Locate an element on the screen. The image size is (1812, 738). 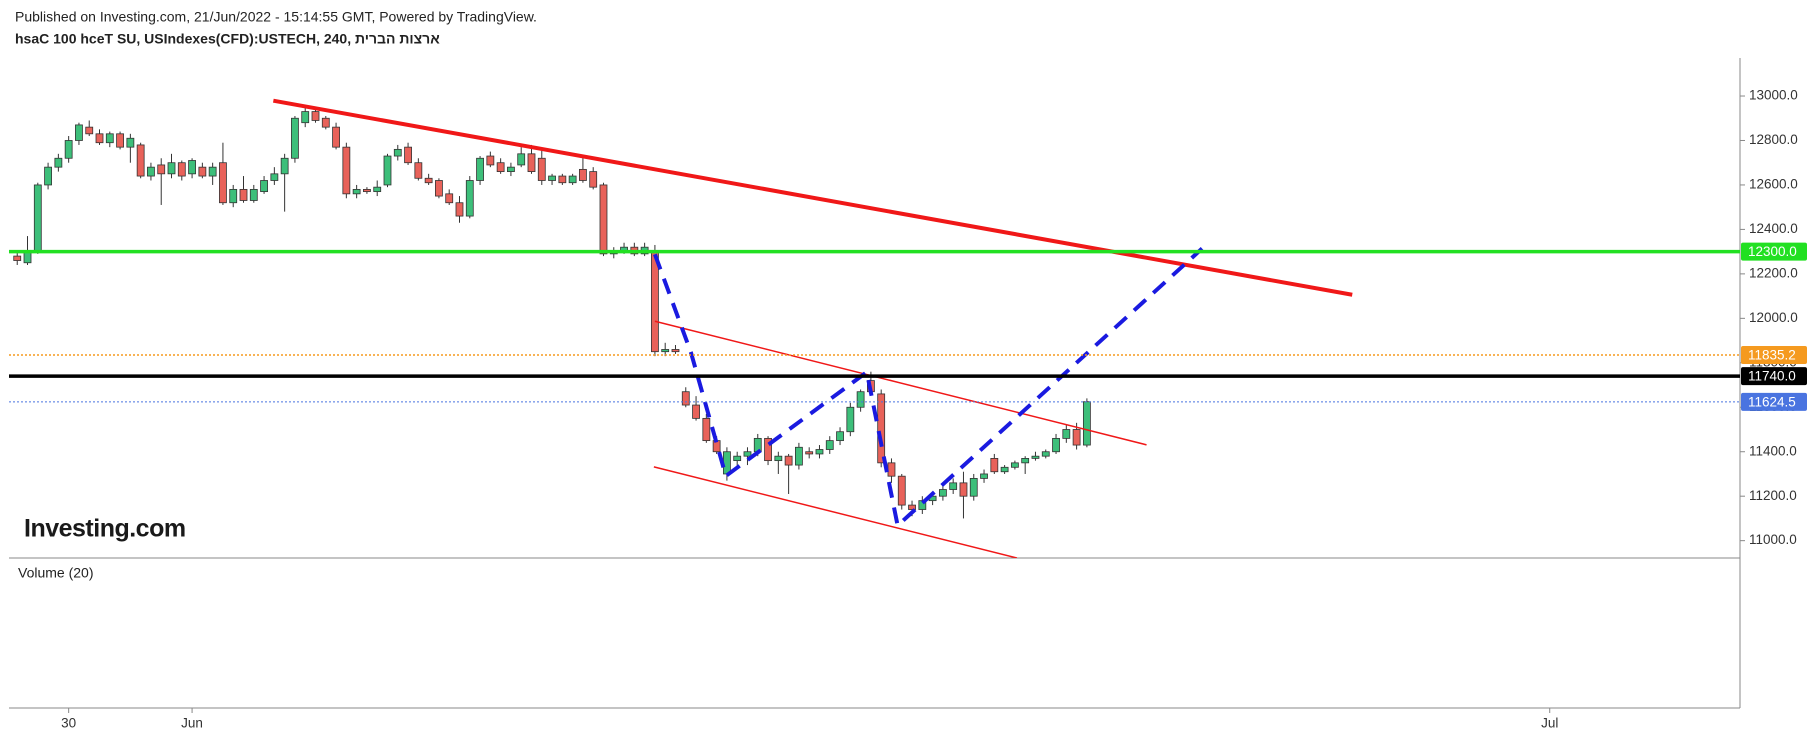
price-level-label: 12300.0 is located at coordinates (1772, 251).